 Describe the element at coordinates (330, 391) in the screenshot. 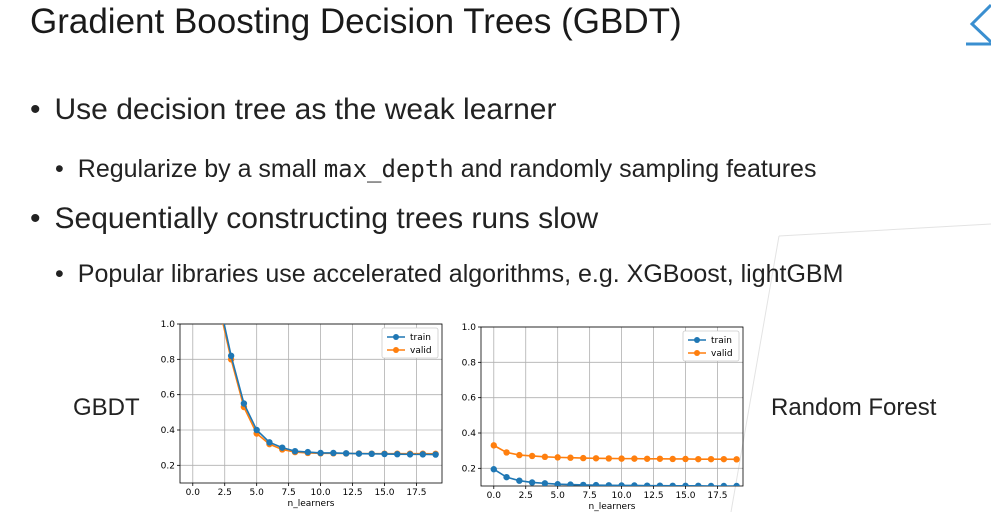

I see `gbdt-series-group` at that location.